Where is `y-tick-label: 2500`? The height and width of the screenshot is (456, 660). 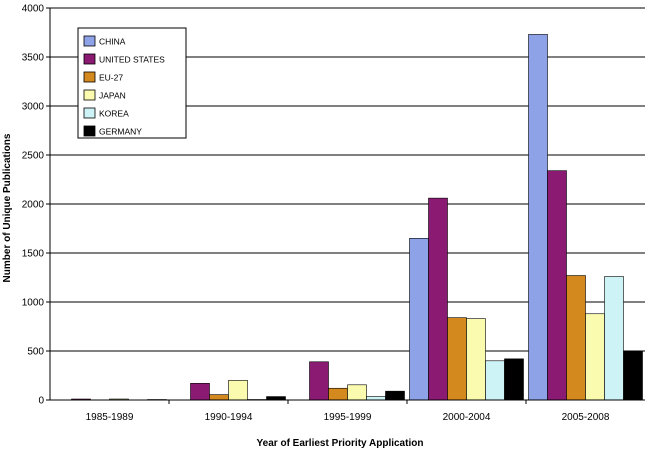
y-tick-label: 2500 is located at coordinates (33, 156).